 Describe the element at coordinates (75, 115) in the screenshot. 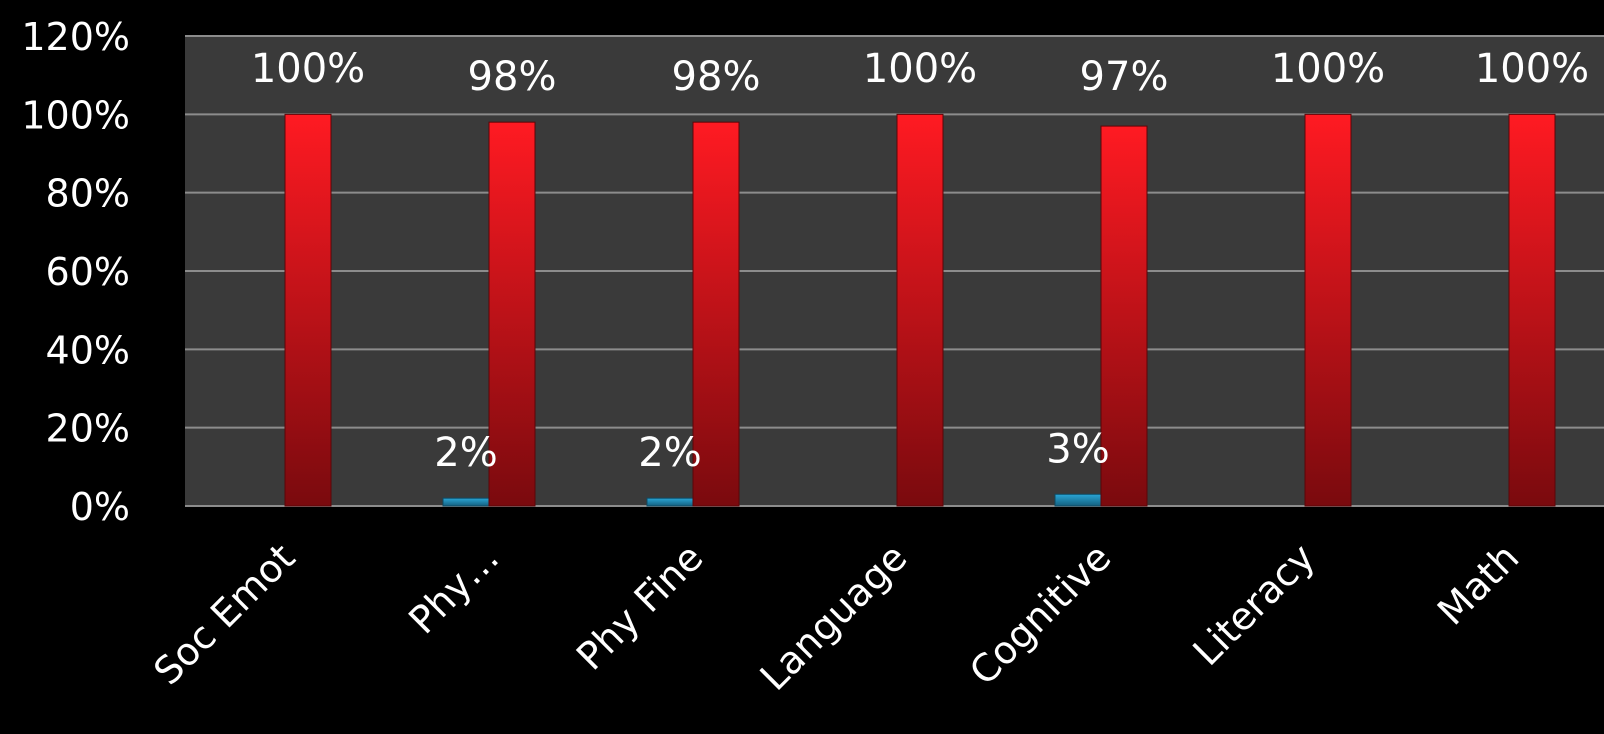

I see `y-tick-label: 100%` at that location.